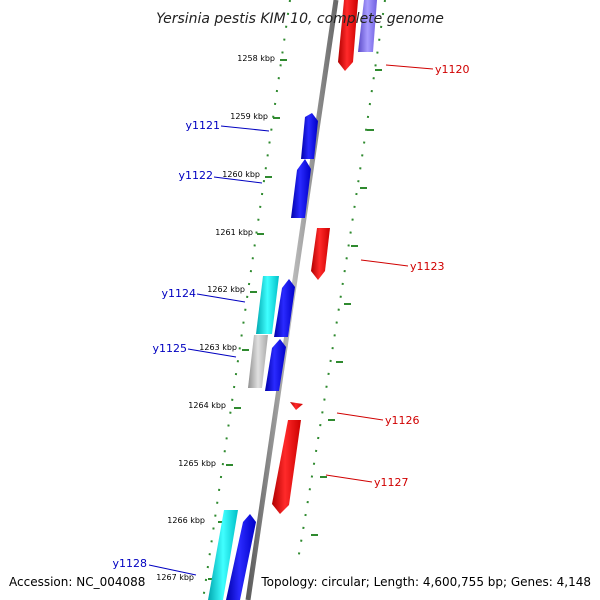 This screenshot has width=600, height=600. Describe the element at coordinates (169, 348) in the screenshot. I see `gene-label-y1125: y1125` at that location.